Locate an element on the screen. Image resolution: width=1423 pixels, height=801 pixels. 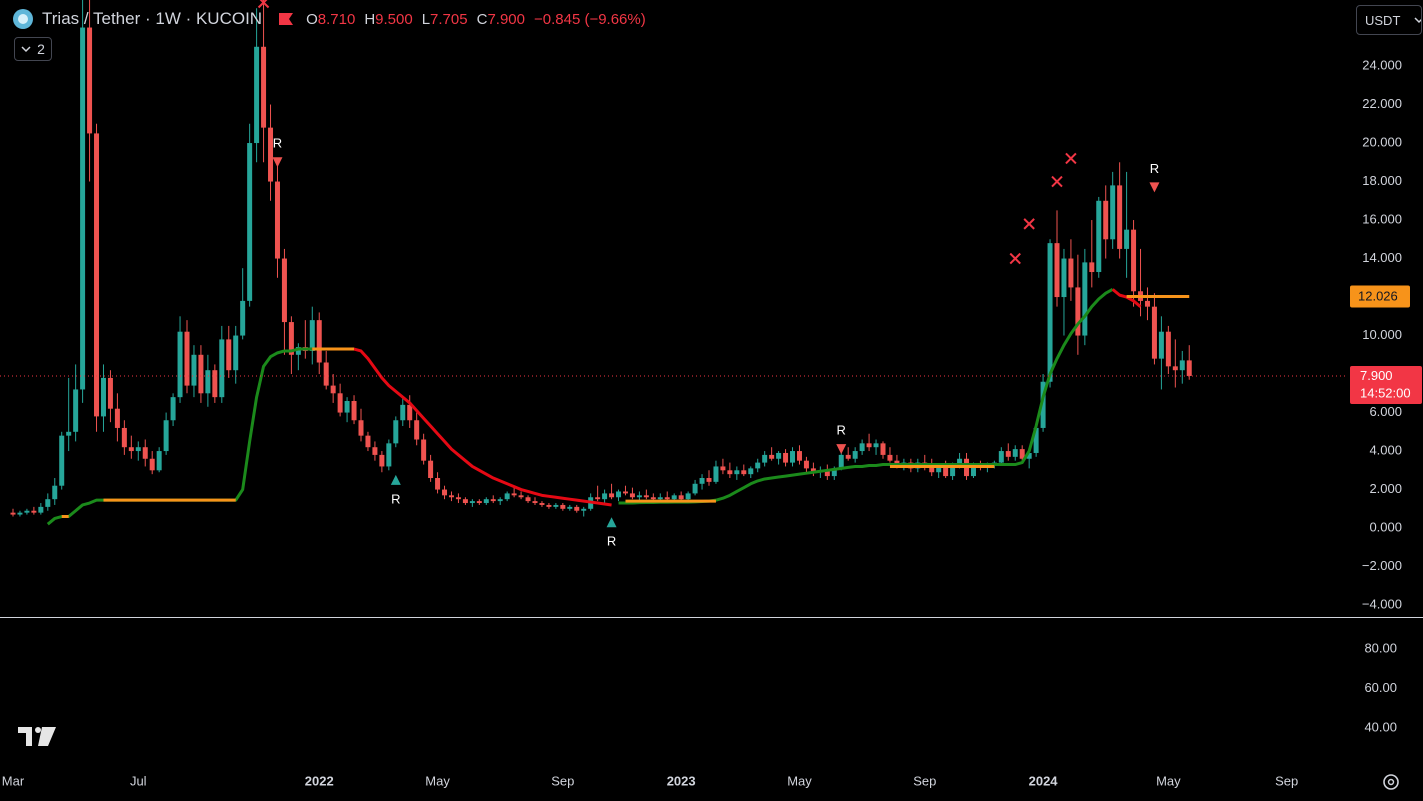
flag-icon is located at coordinates (286, 19).